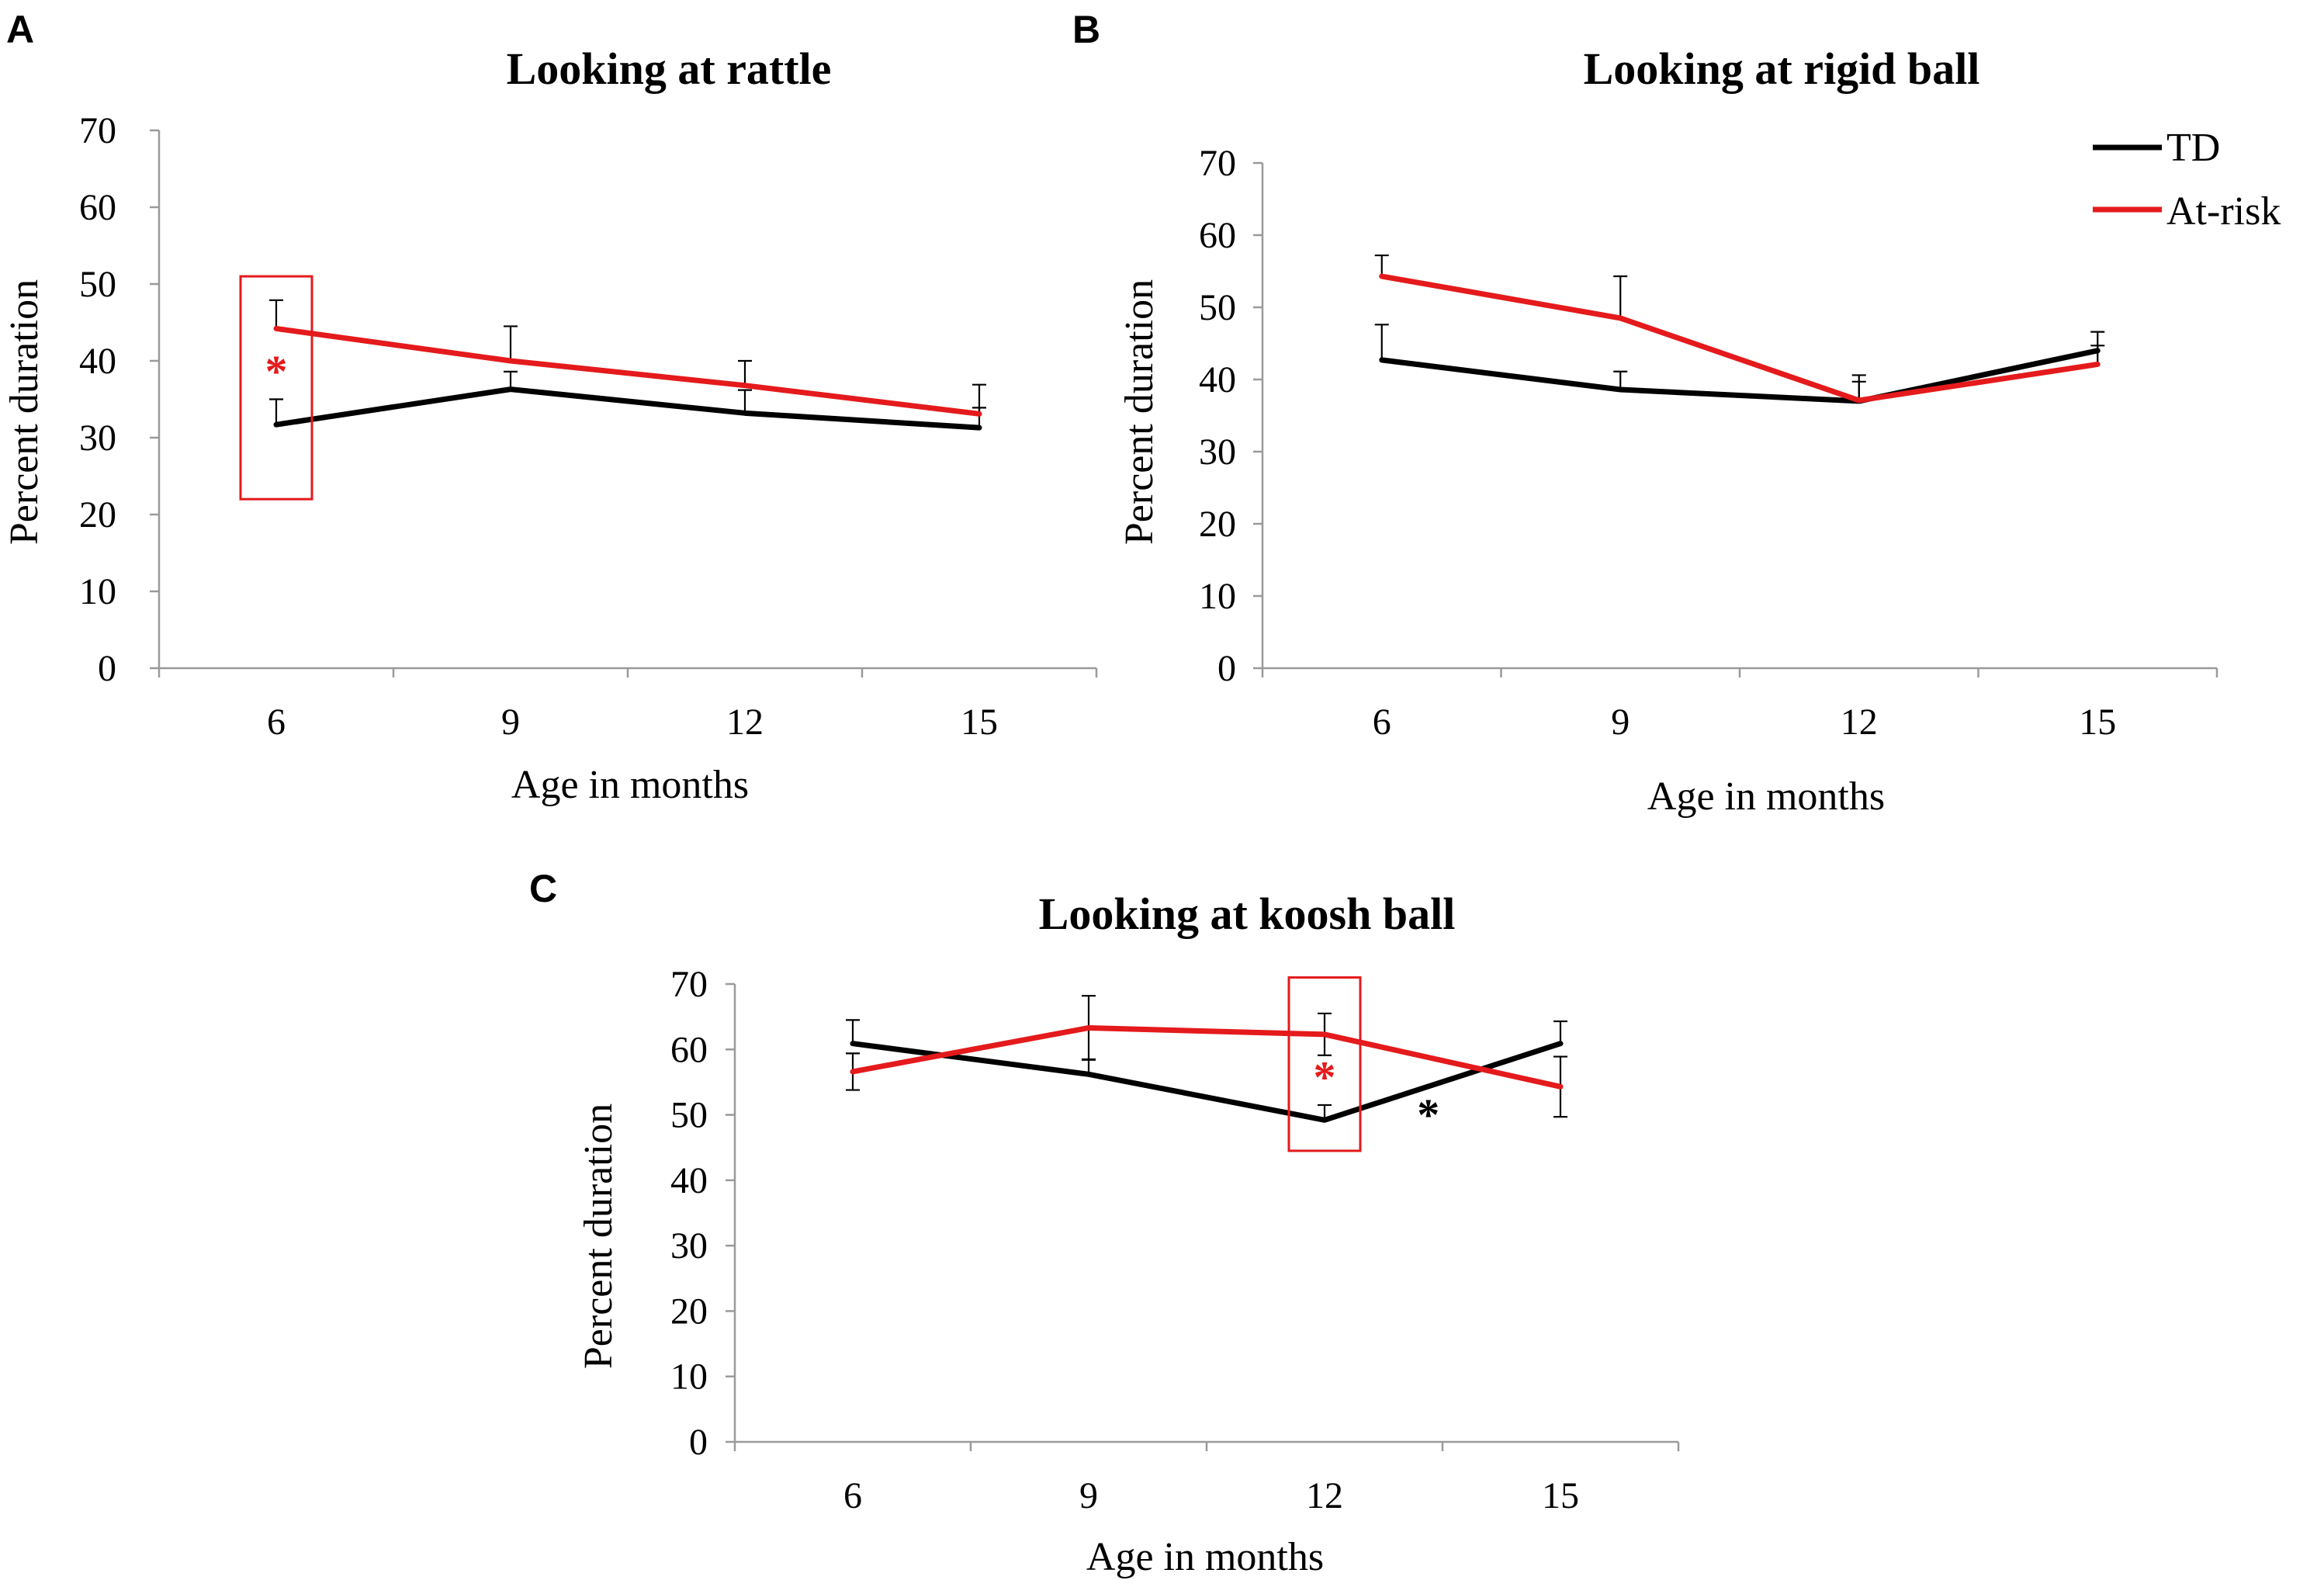 This screenshot has height=1587, width=2324. I want to click on panel-b-x-tick-label: 9, so click(1620, 723).